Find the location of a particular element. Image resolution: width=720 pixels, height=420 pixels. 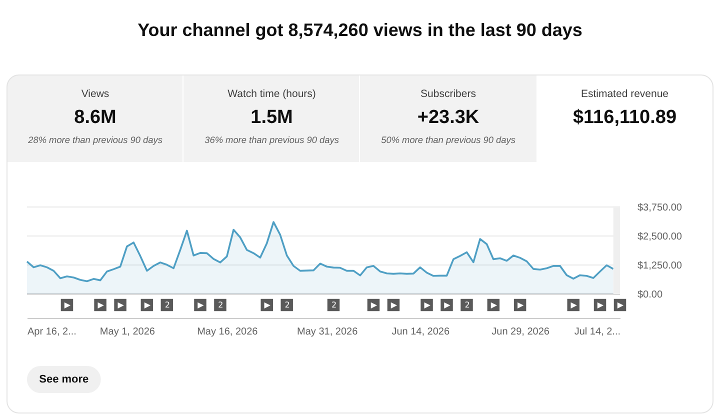

text: 28% more than previous 90 days is located at coordinates (95, 140).